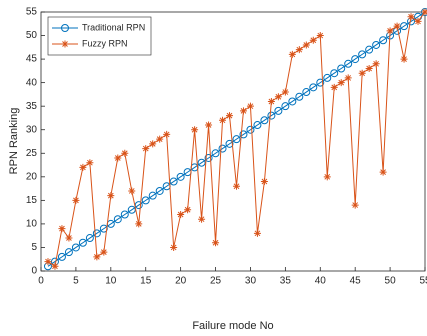  I want to click on x-tick-label: 30, so click(251, 281).